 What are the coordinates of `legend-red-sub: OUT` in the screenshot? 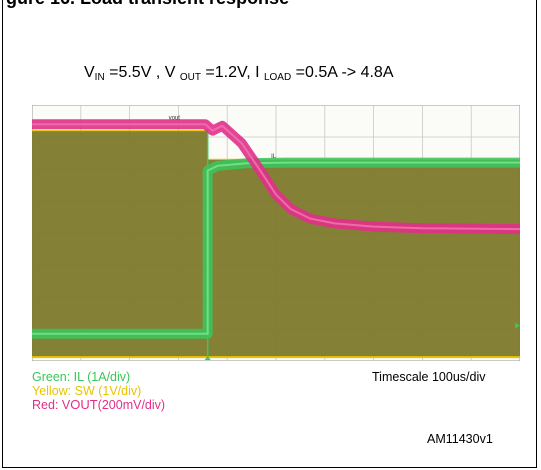 It's located at (84, 404).